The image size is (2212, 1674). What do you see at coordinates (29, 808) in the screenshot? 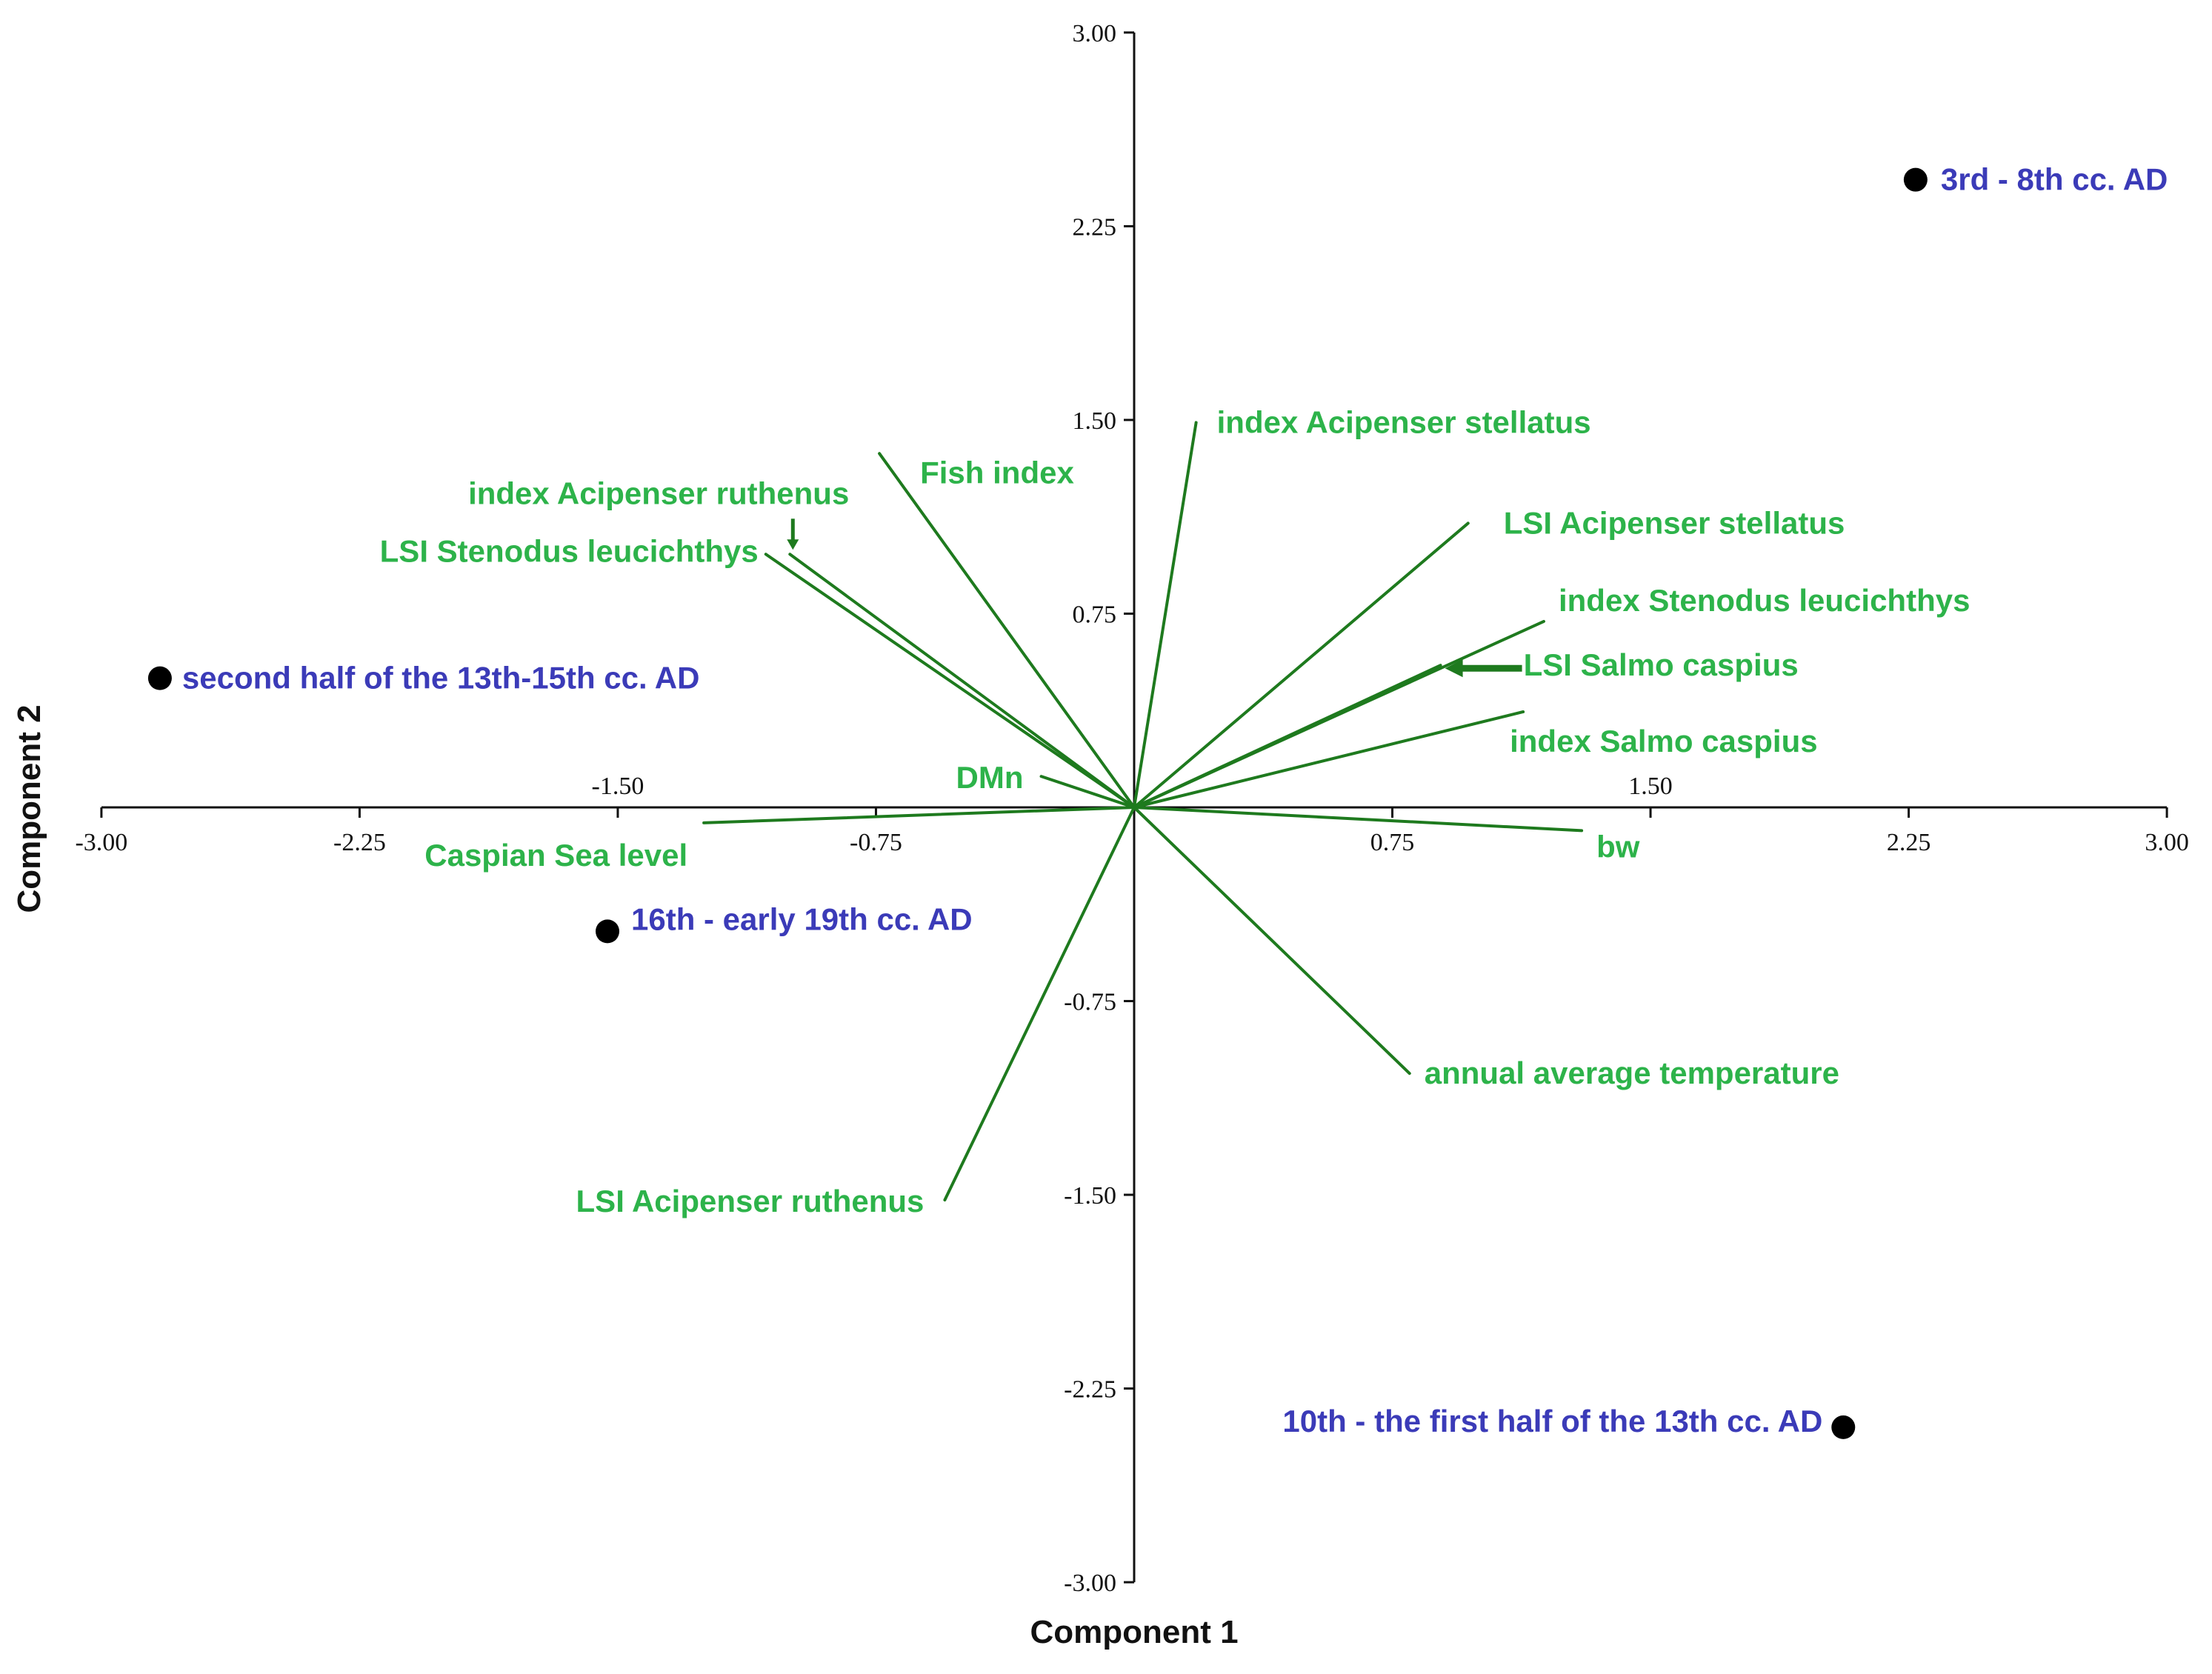
I see `y-axis-title: Component 2` at bounding box center [29, 808].